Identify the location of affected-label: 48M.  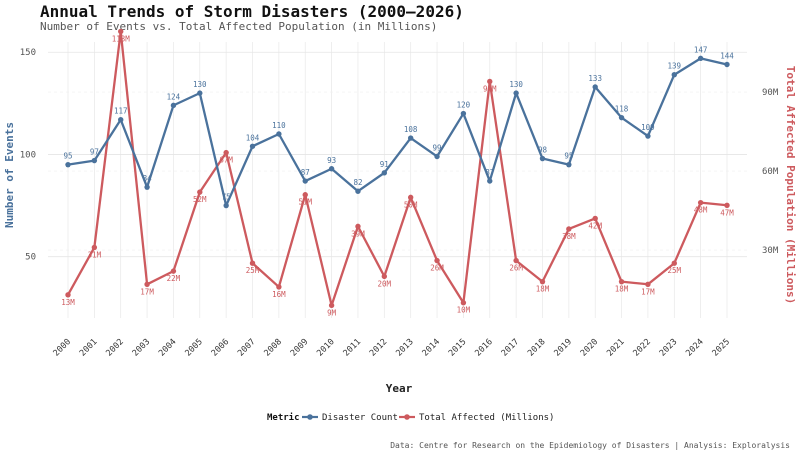
(701, 210).